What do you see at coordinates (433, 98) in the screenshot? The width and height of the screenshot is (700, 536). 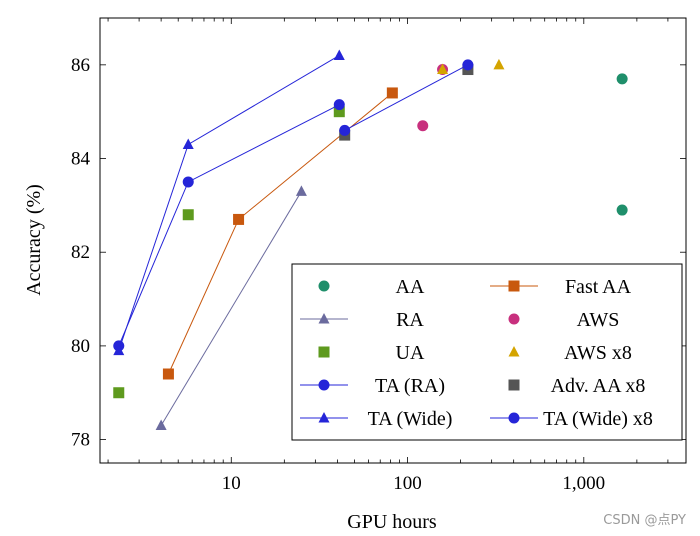 I see `series-aws` at bounding box center [433, 98].